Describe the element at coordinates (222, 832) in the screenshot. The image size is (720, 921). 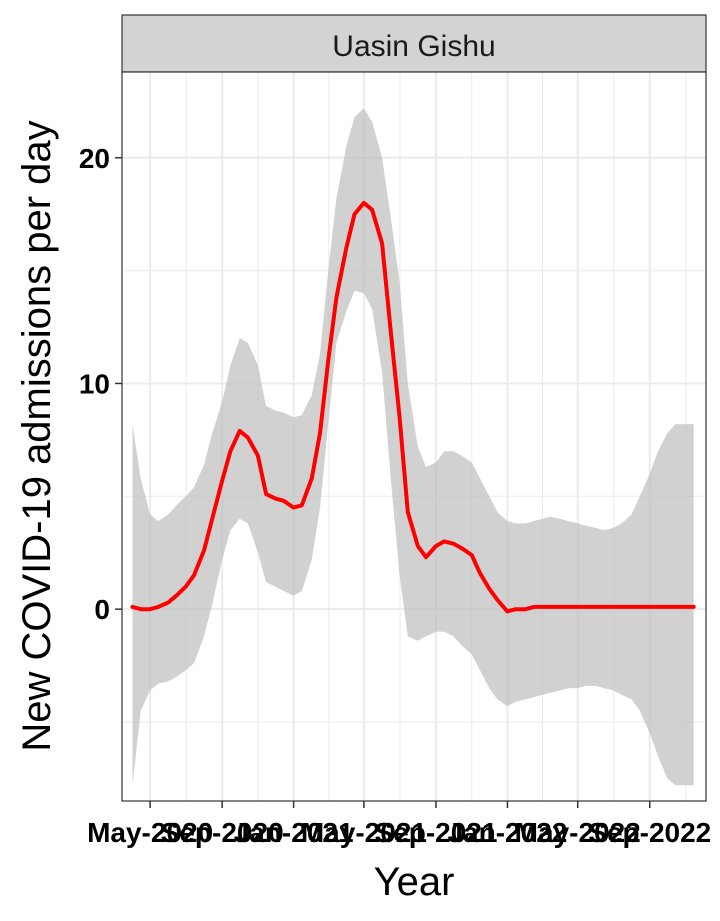
I see `x-tick-label: Sep-2020` at that location.